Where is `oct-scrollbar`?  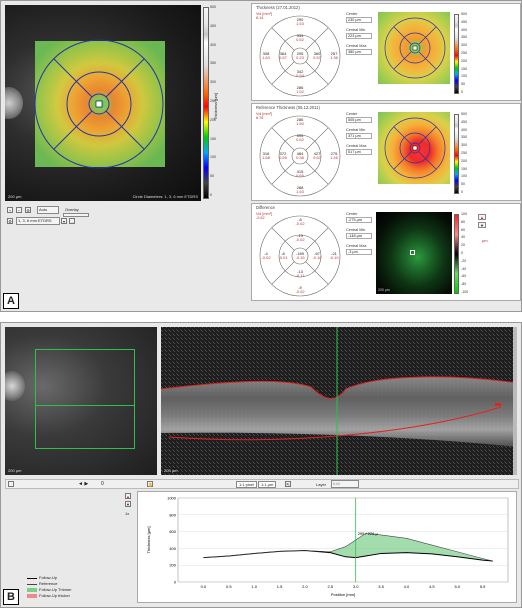 oct-scrollbar is located at coordinates (515, 401).